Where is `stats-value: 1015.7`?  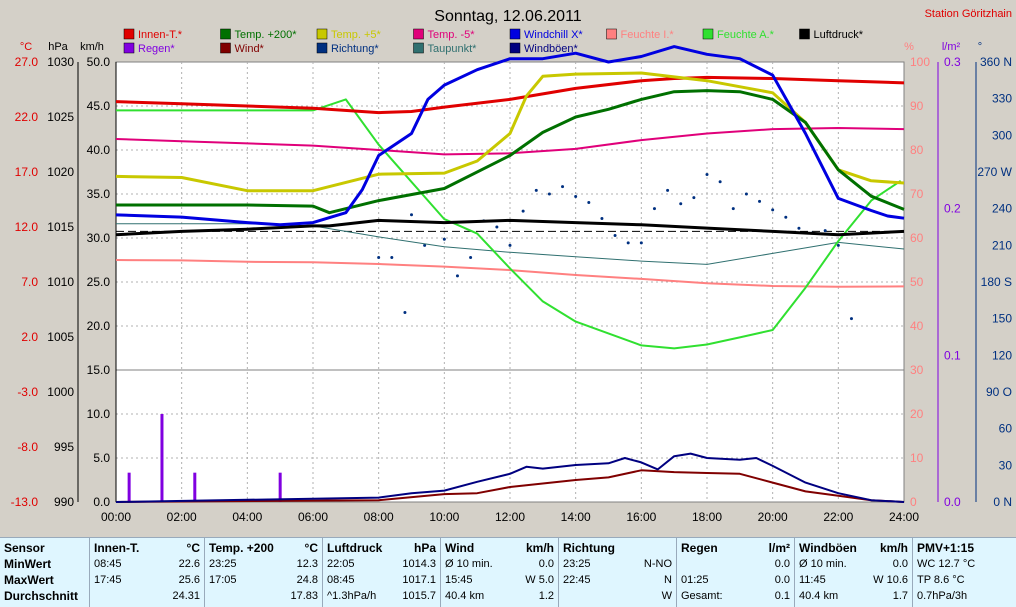 stats-value: 1015.7 is located at coordinates (419, 596).